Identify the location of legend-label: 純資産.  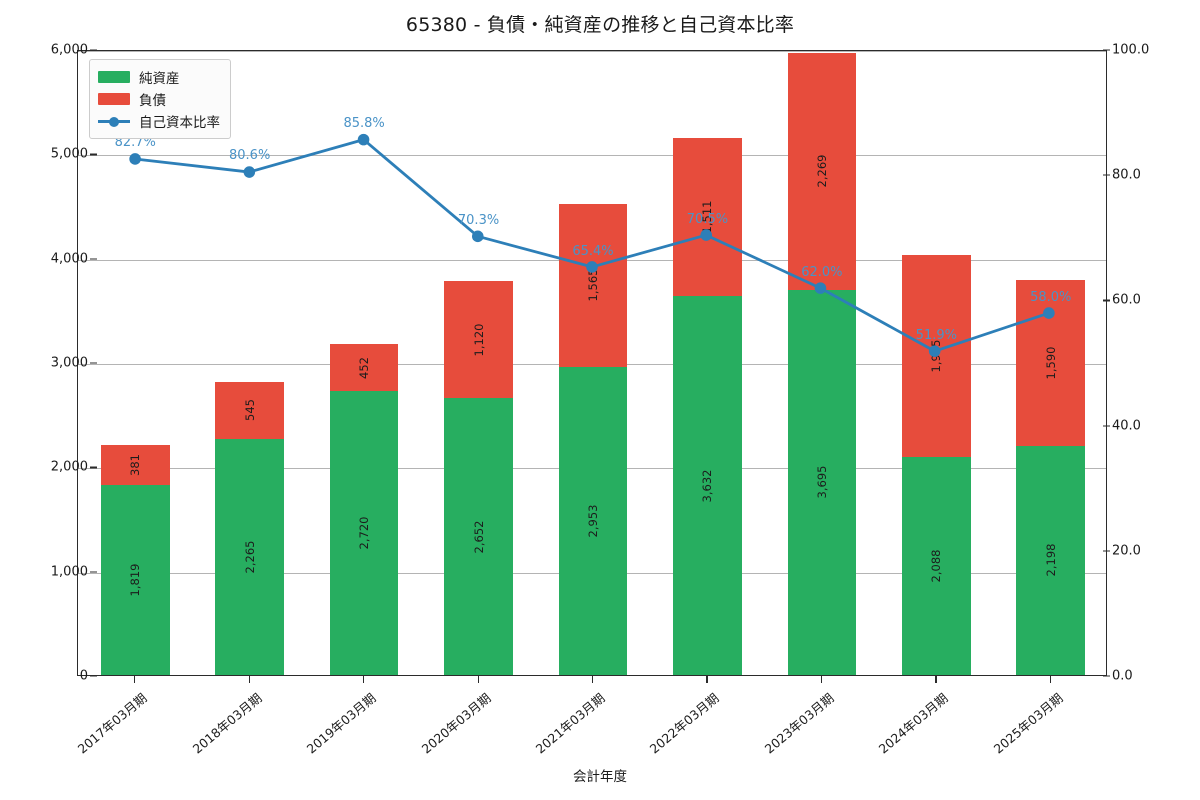
(159, 79).